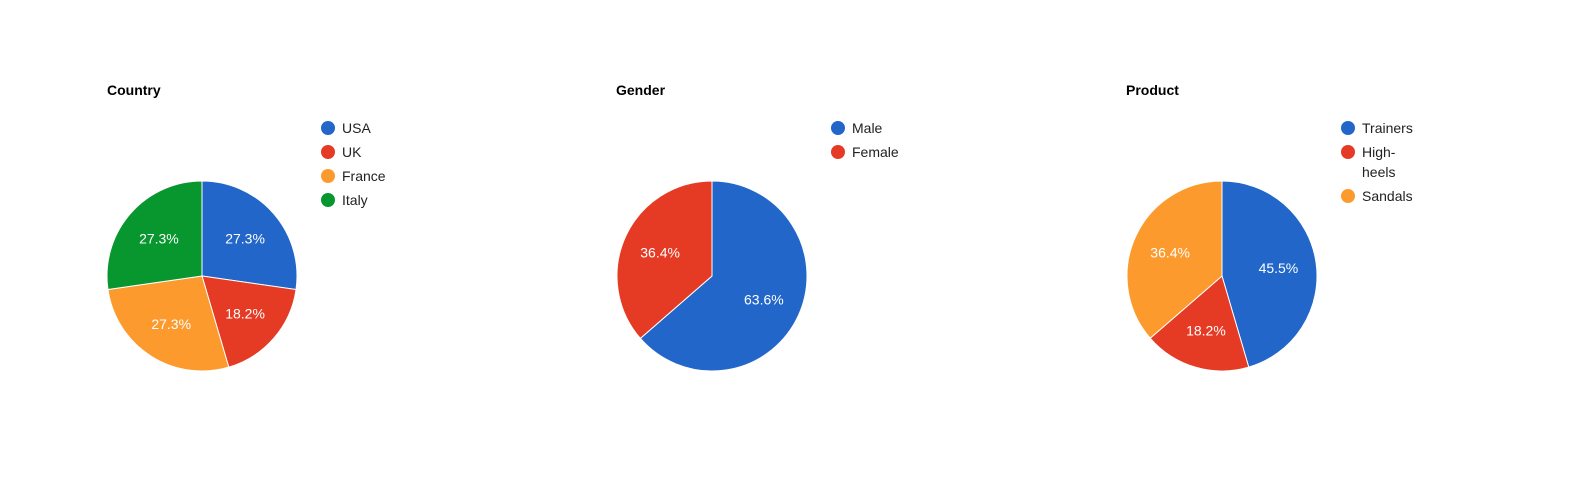 This screenshot has width=1569, height=480. What do you see at coordinates (867, 128) in the screenshot?
I see `gender-legend-label-male: Male` at bounding box center [867, 128].